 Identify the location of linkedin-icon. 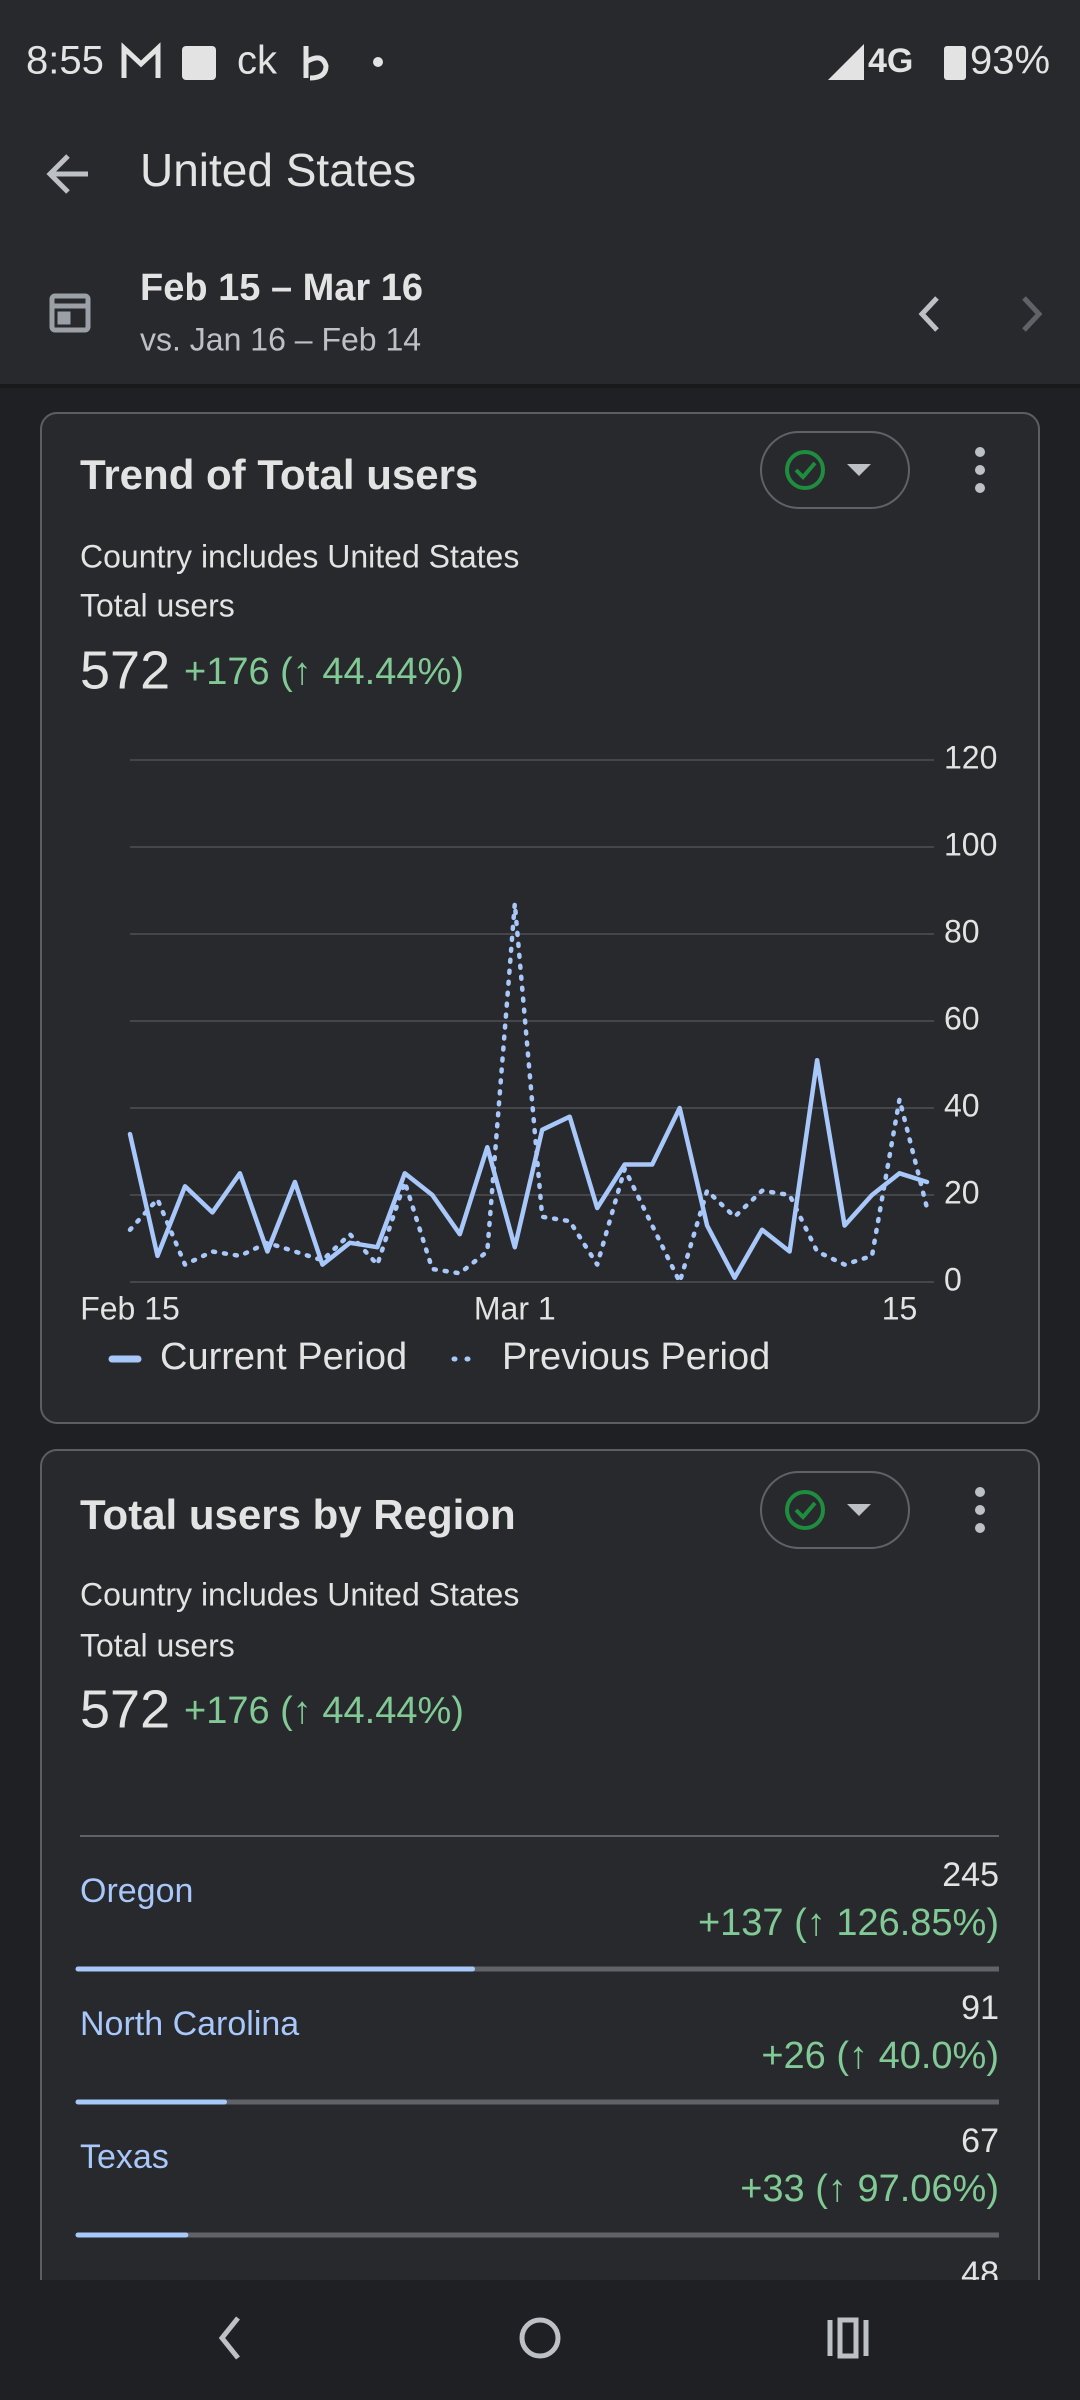
(199, 63).